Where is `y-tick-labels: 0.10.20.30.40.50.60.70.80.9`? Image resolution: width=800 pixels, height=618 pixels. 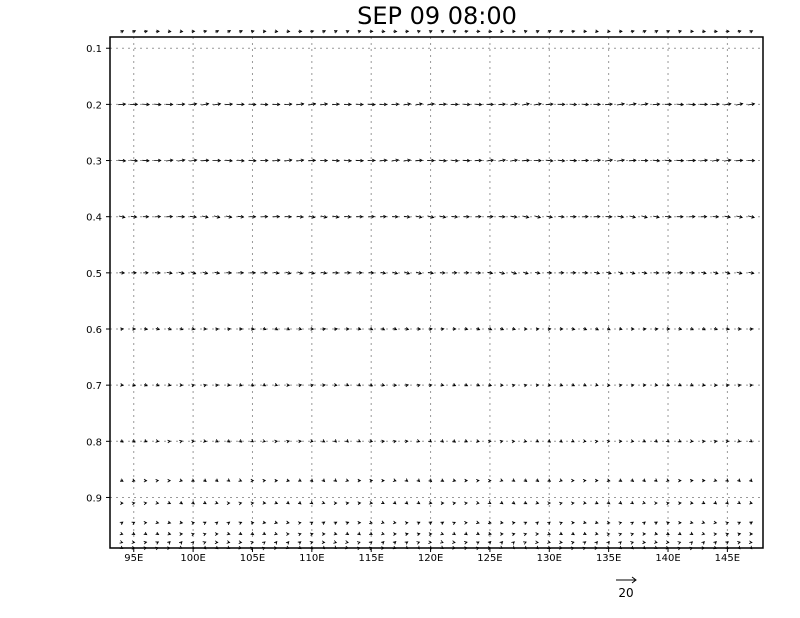
y-tick-labels: 0.10.20.30.40.50.60.70.80.9 is located at coordinates (98, 274).